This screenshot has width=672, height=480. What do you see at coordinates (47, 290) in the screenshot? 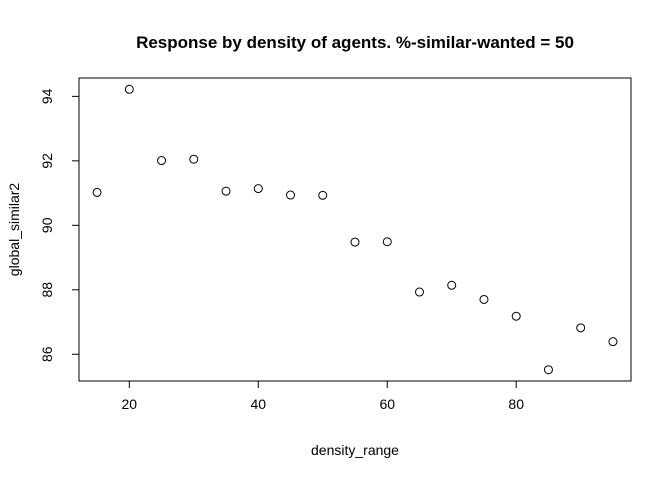
I see `y-tick-label: 88` at bounding box center [47, 290].